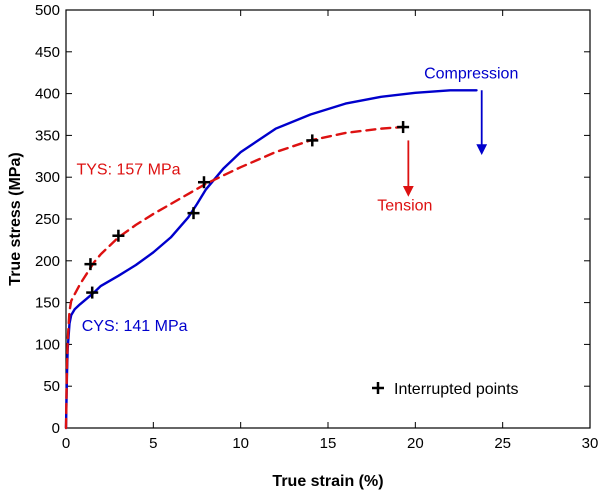 The height and width of the screenshot is (493, 600). Describe the element at coordinates (47, 52) in the screenshot. I see `y-tick-label: 450` at that location.